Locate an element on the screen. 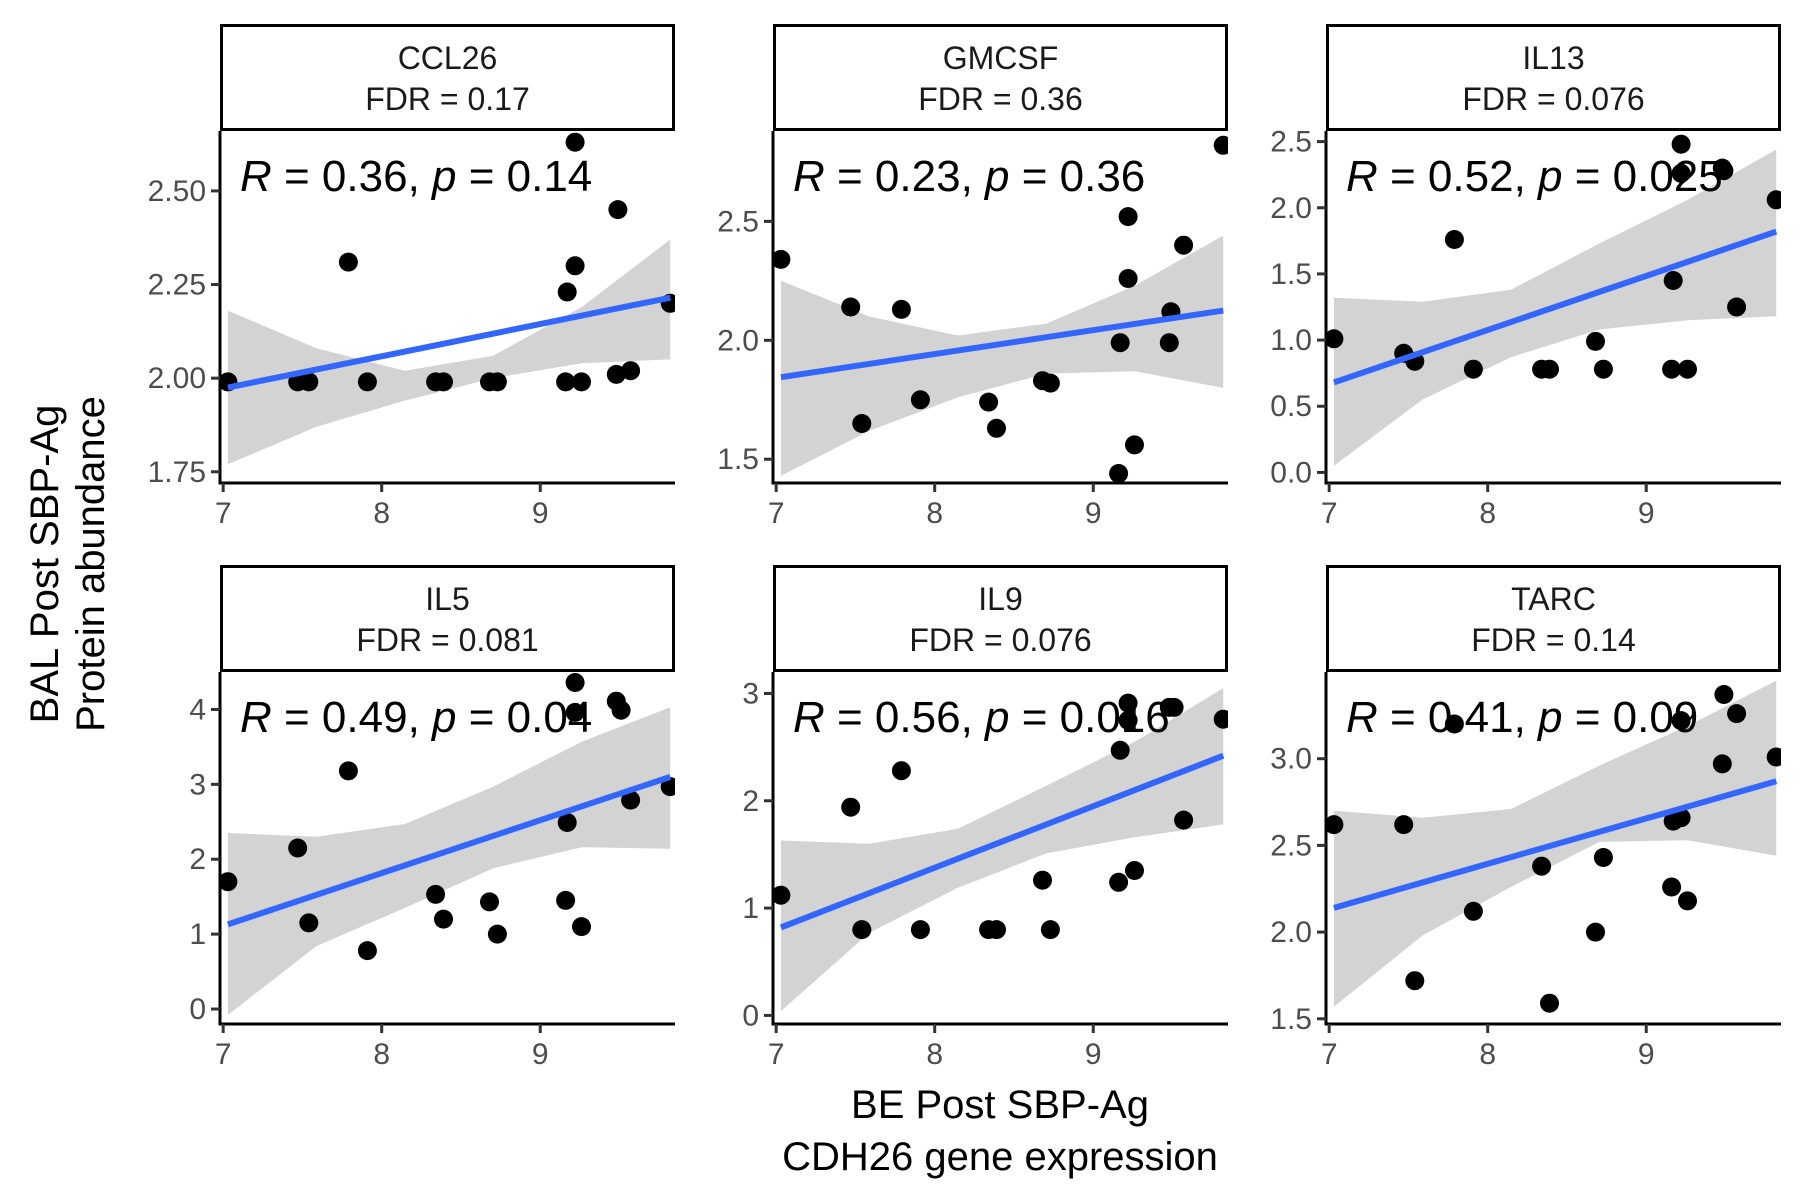 The width and height of the screenshot is (1800, 1200). annotation-value: = 0.41, is located at coordinates (1458, 717).